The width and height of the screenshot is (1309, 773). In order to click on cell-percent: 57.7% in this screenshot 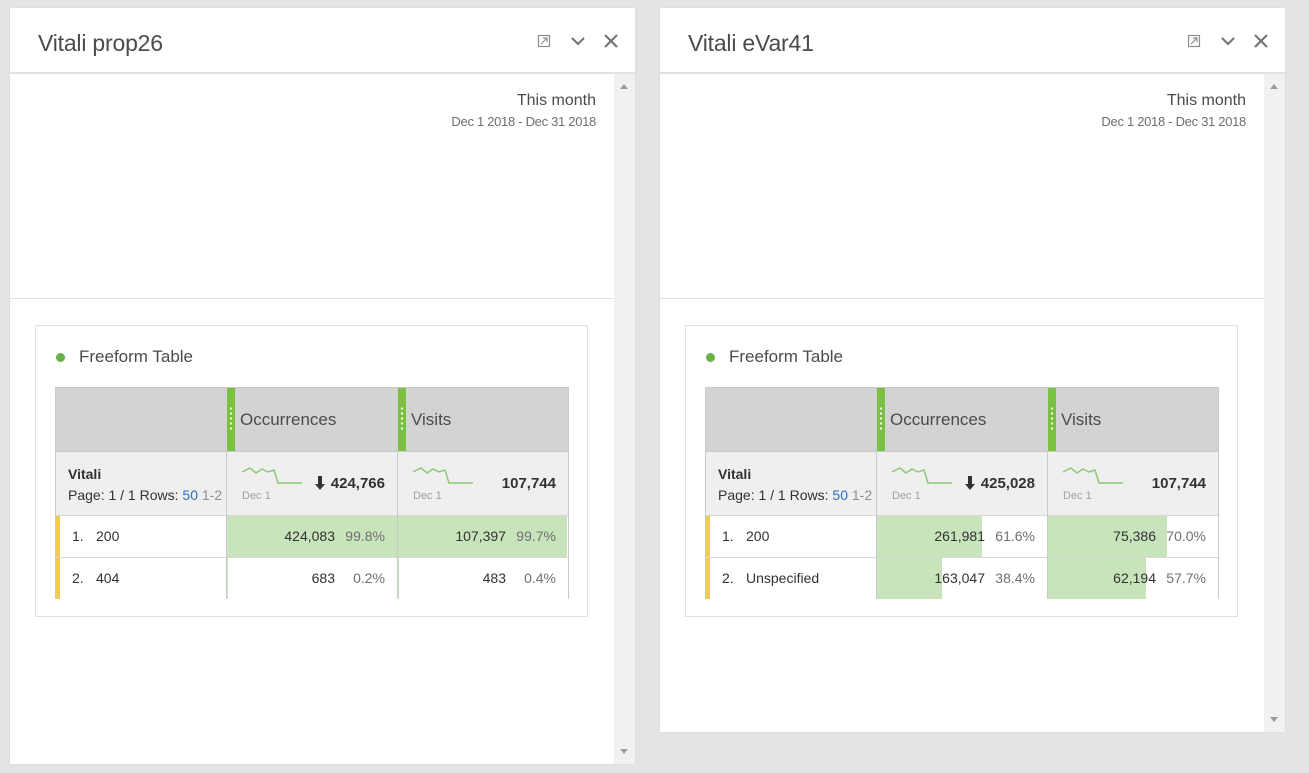, I will do `click(1186, 578)`.